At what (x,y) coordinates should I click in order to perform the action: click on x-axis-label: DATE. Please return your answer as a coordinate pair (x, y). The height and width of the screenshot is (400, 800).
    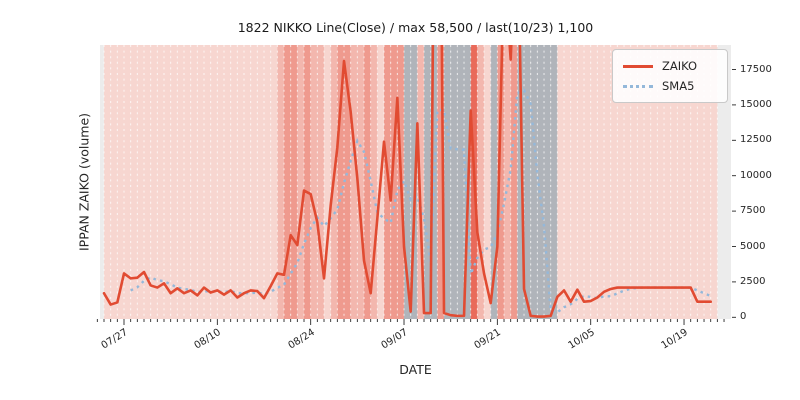
    Looking at the image, I should click on (415, 369).